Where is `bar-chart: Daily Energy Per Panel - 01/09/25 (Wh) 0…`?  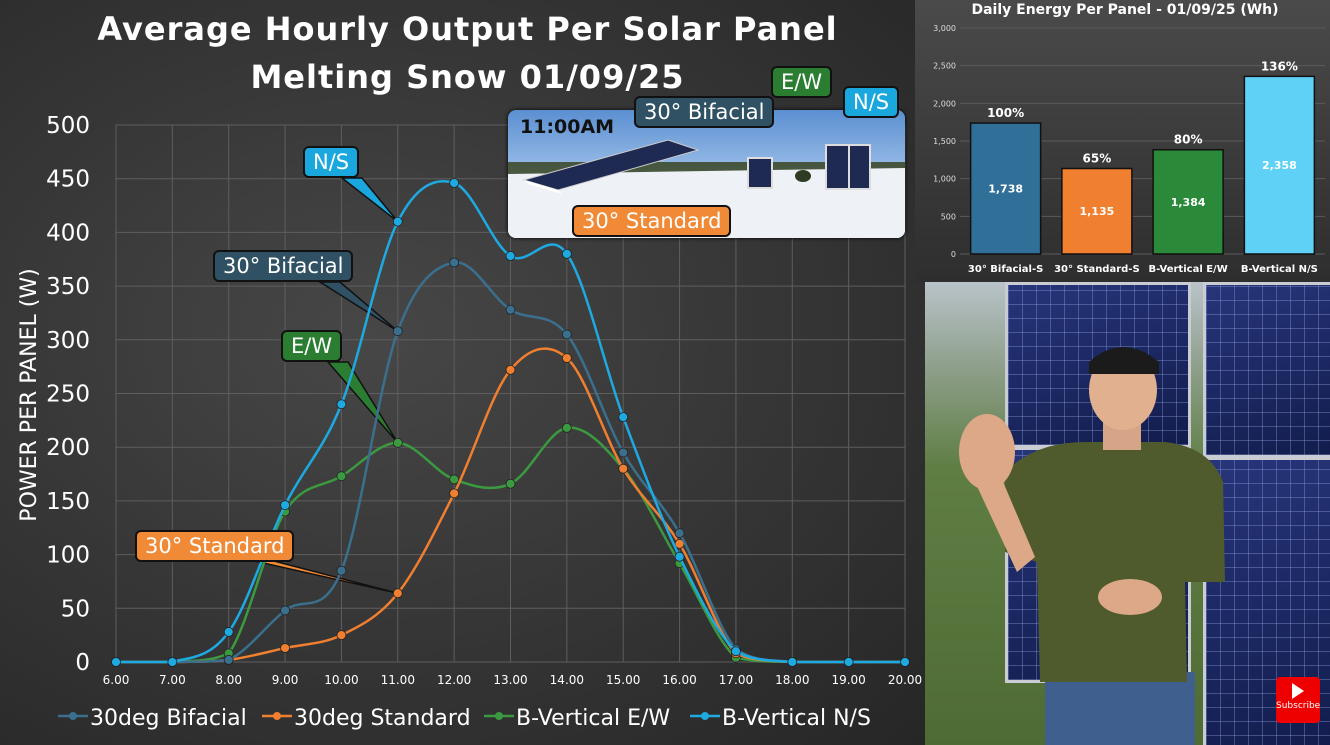 bar-chart: Daily Energy Per Panel - 01/09/25 (Wh) 0… is located at coordinates (1129, 138).